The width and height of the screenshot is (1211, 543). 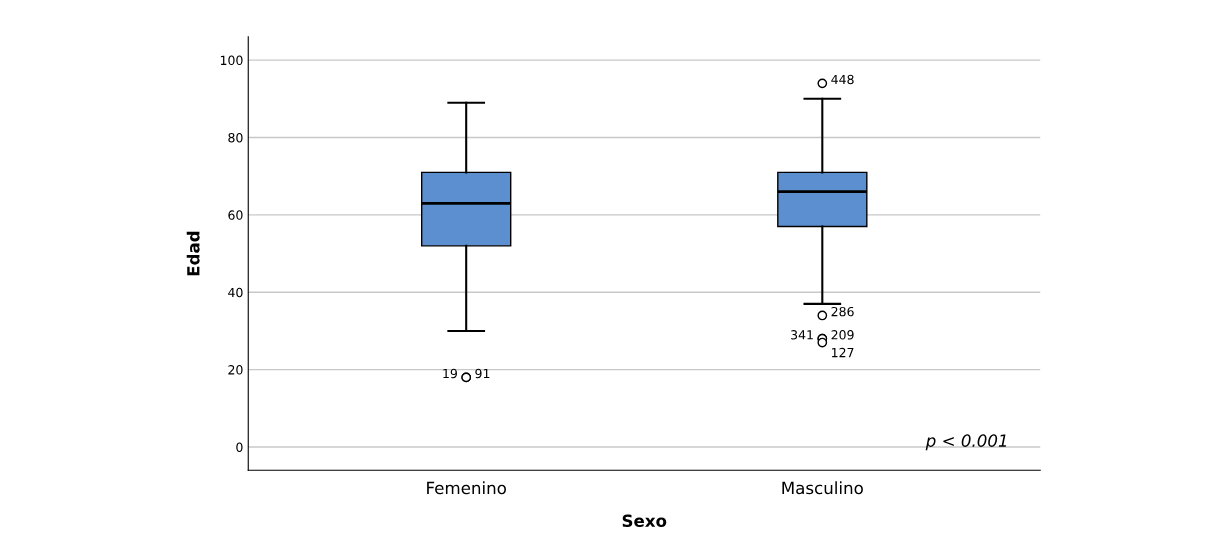 What do you see at coordinates (193, 253) in the screenshot?
I see `y-axis-title: Edad` at bounding box center [193, 253].